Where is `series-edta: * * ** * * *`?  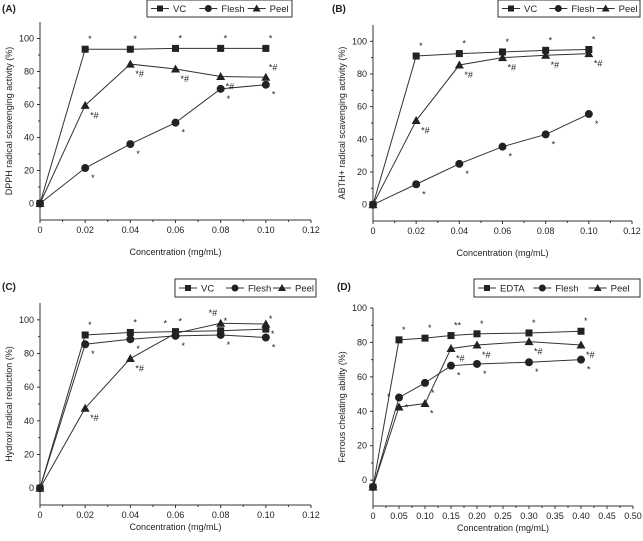
series-edta: * * ** * * * is located at coordinates (478, 403).